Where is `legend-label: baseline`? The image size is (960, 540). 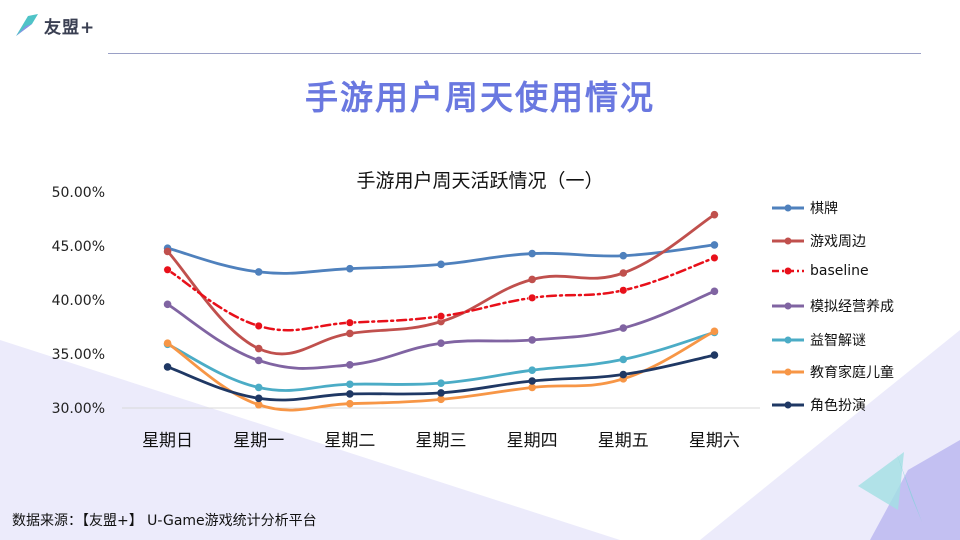
legend-label: baseline is located at coordinates (839, 271).